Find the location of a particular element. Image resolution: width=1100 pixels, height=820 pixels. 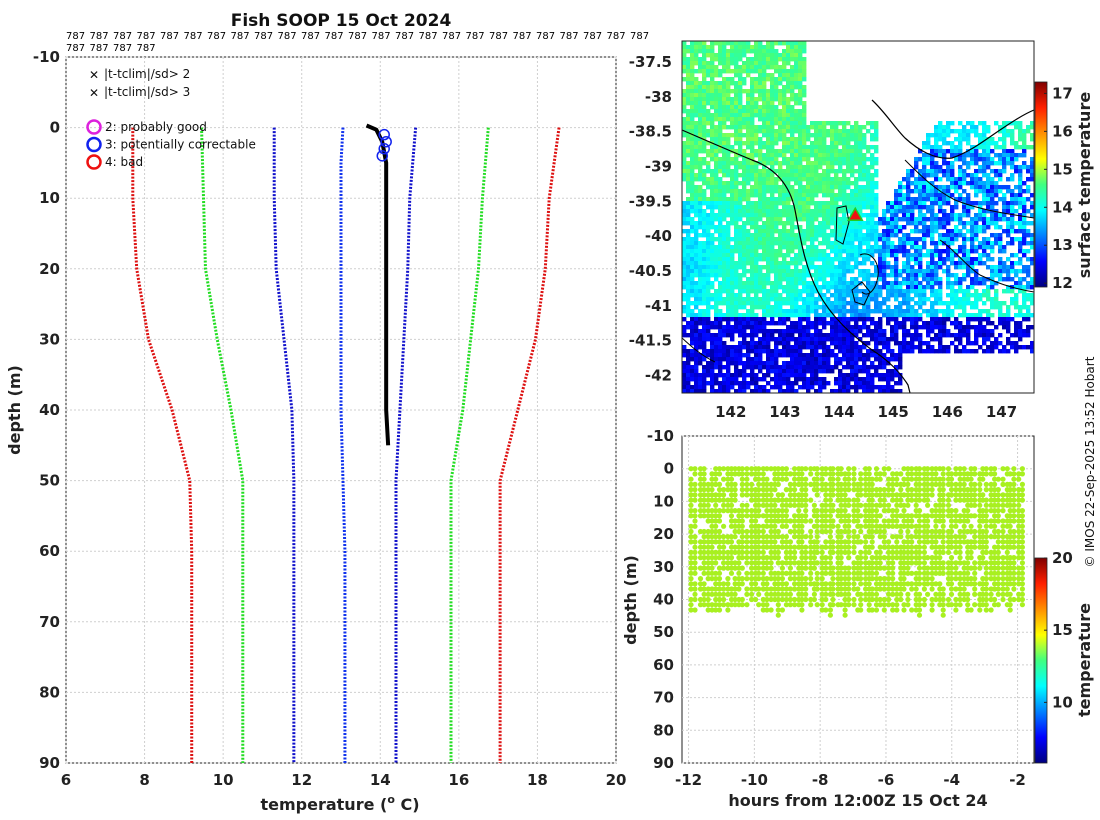

flag-legend-label: |t-tclim|/sd> 3 is located at coordinates (147, 92).